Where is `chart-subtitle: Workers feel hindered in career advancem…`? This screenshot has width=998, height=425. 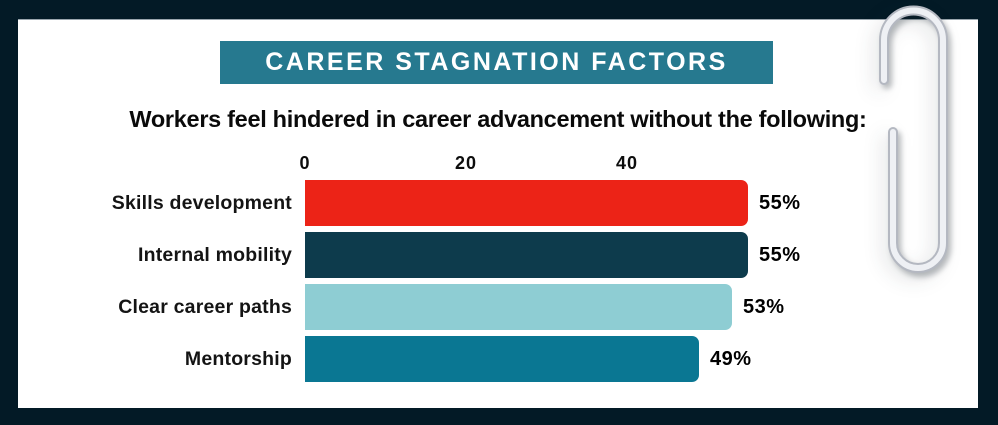 chart-subtitle: Workers feel hindered in career advancem… is located at coordinates (498, 119).